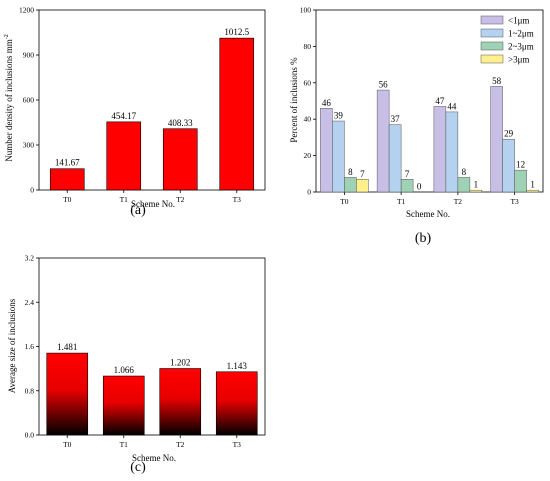 This screenshot has width=550, height=481. Describe the element at coordinates (180, 363) in the screenshot. I see `panel-c-data-label: 1.202` at that location.